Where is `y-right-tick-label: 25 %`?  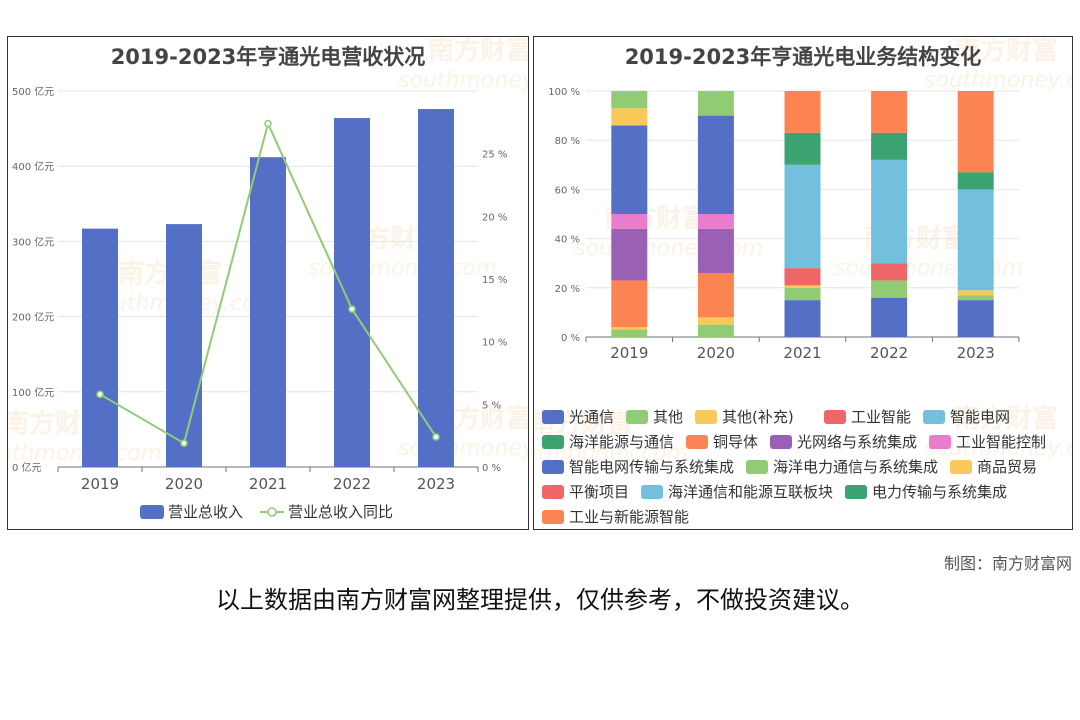
y-right-tick-label: 25 % is located at coordinates (494, 155).